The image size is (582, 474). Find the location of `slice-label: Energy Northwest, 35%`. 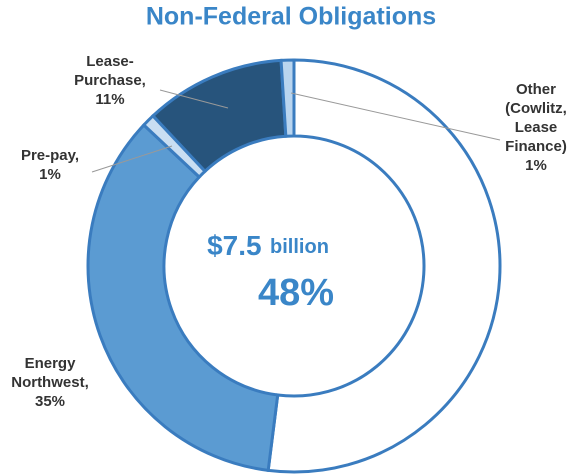

slice-label: Energy Northwest, 35% is located at coordinates (50, 382).